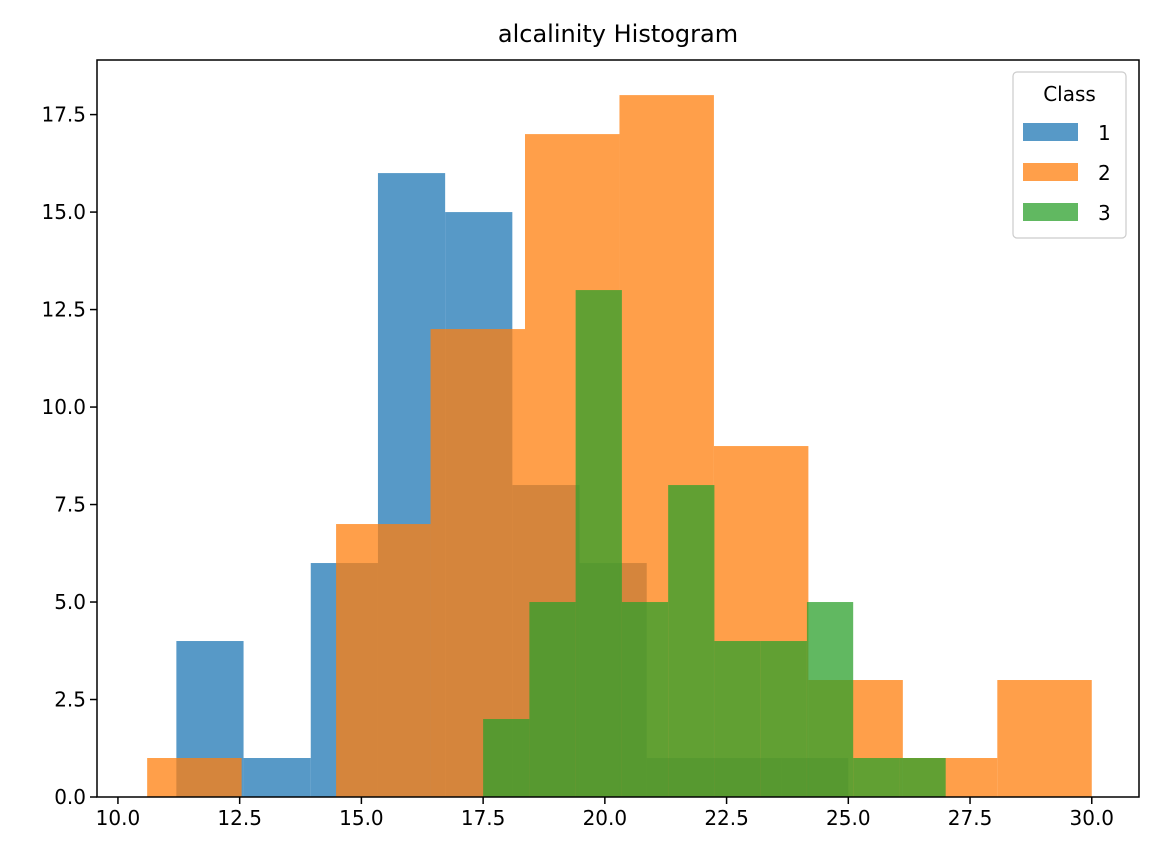  Describe the element at coordinates (63, 212) in the screenshot. I see `y-tick-label: 15.0` at that location.